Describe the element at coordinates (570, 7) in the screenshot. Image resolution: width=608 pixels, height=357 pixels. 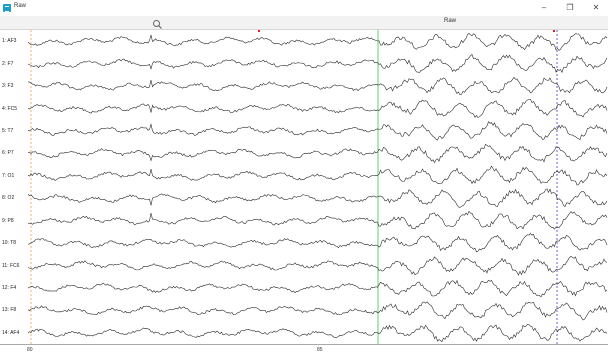
I see `maximize-button: ❐` at that location.